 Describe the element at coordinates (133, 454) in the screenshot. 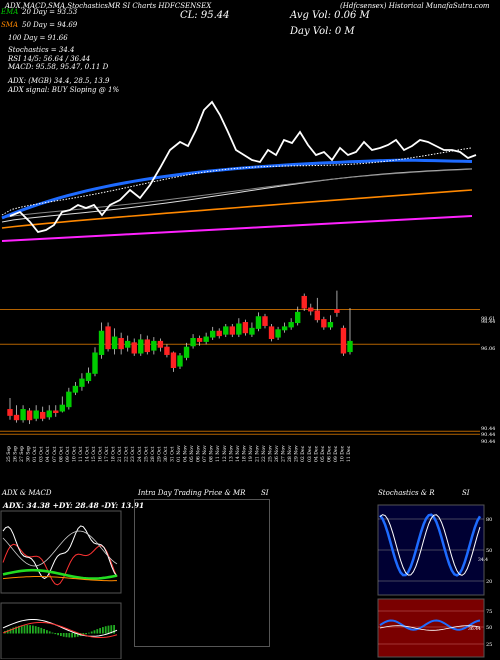

I see `date-label: 23 Oct` at that location.